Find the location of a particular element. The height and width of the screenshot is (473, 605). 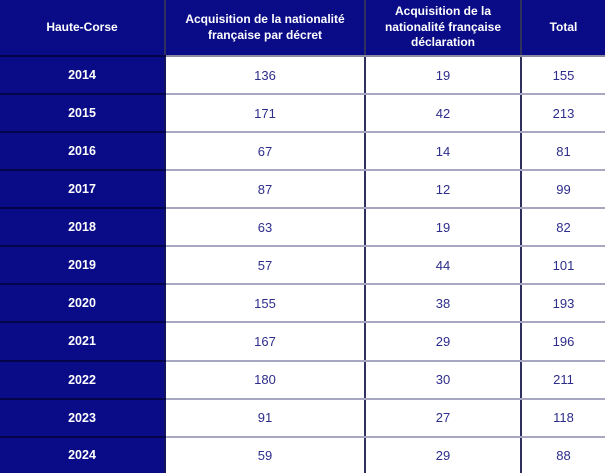

header-region: Haute-Corse is located at coordinates (83, 28).